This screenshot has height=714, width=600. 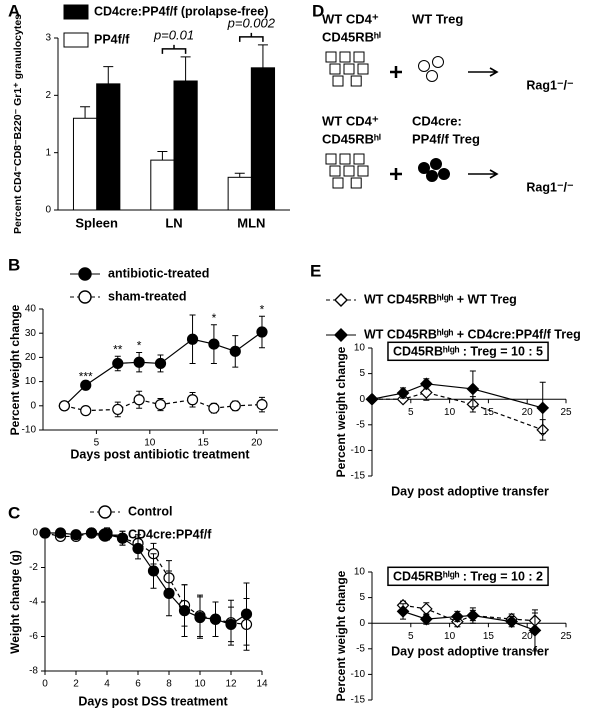 I want to click on p-value: p=0.01, so click(x=173, y=34).